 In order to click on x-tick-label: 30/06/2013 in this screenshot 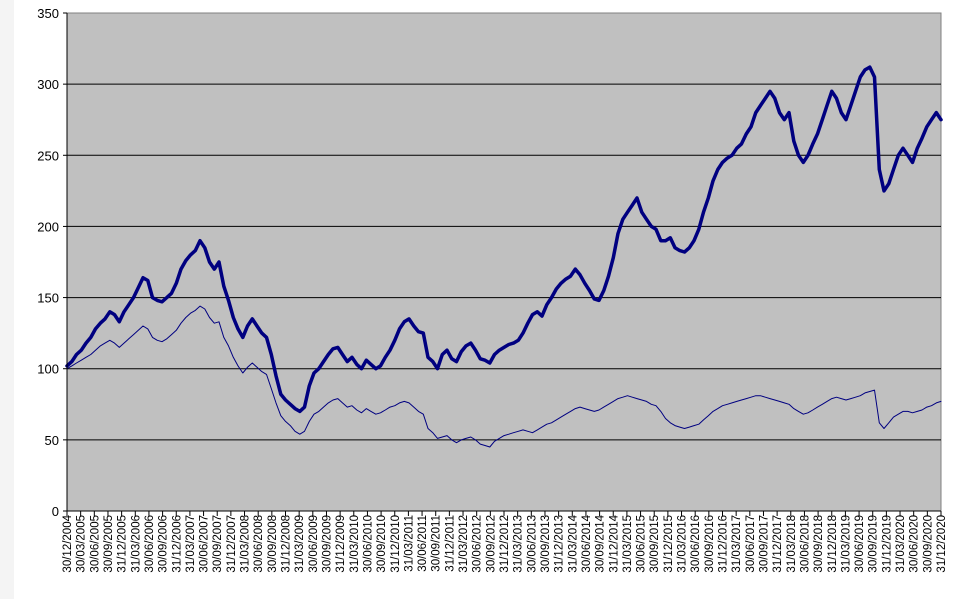, I will do `click(532, 544)`.